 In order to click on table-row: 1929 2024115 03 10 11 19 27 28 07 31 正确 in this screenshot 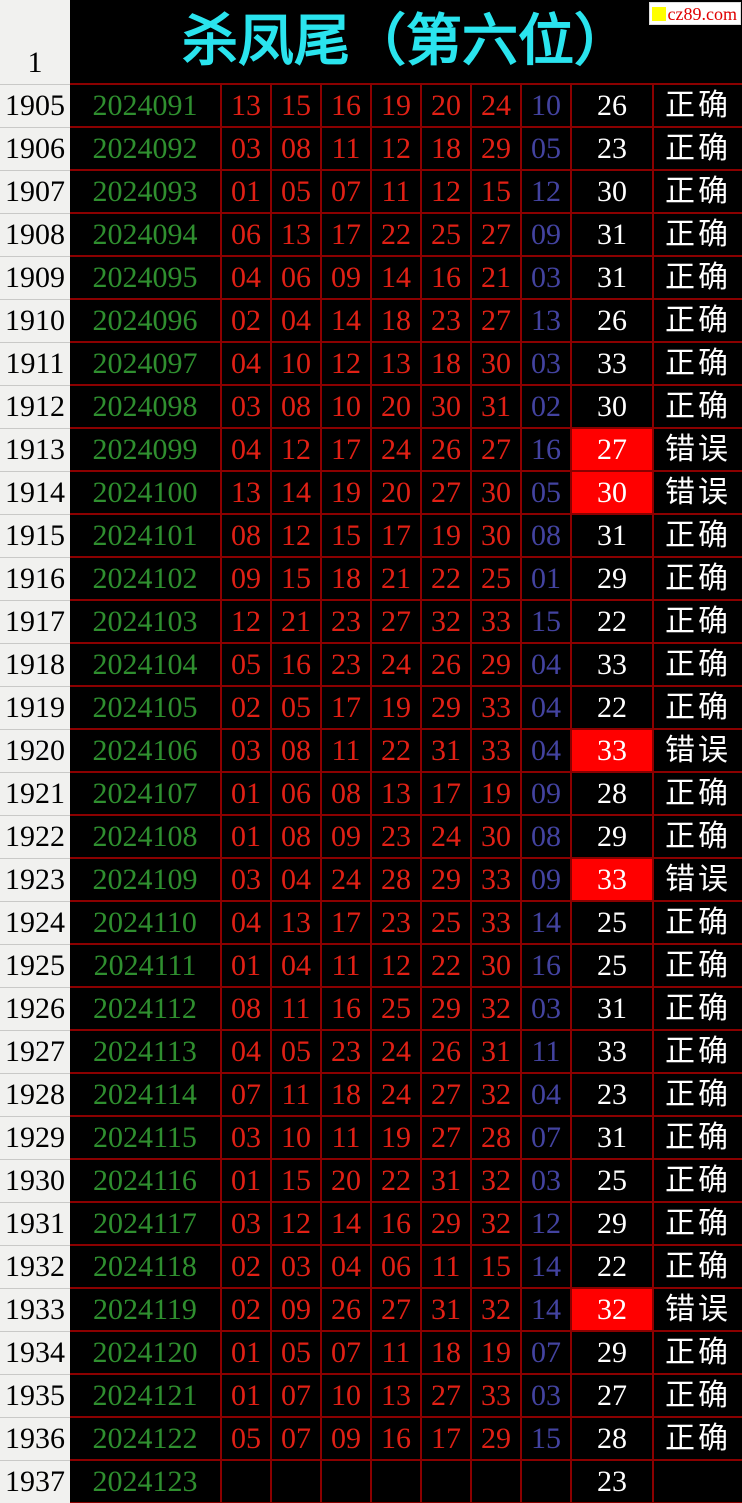, I will do `click(371, 1138)`.